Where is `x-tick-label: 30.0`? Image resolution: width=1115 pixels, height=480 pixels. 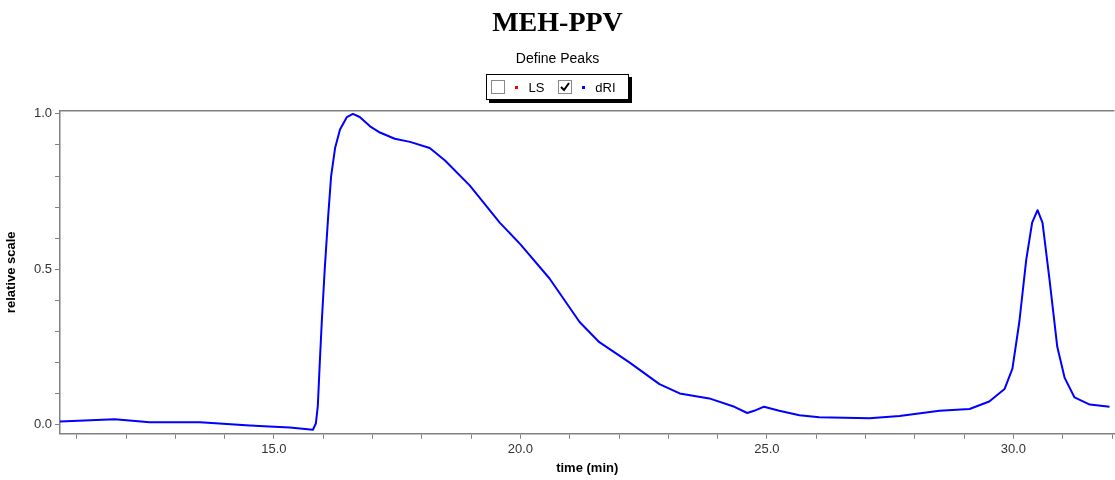
x-tick-label: 30.0 is located at coordinates (1013, 449).